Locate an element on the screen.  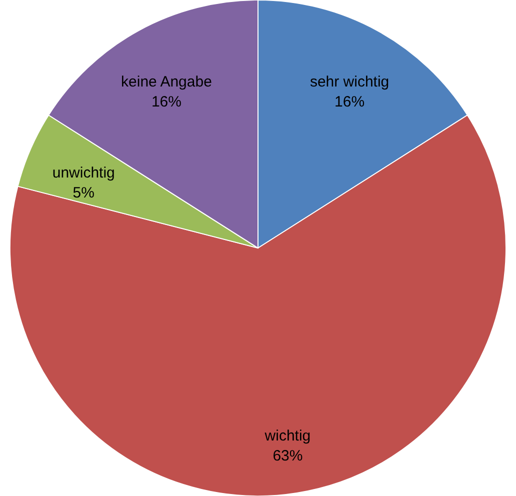
slice-label: unwichtig is located at coordinates (83, 173).